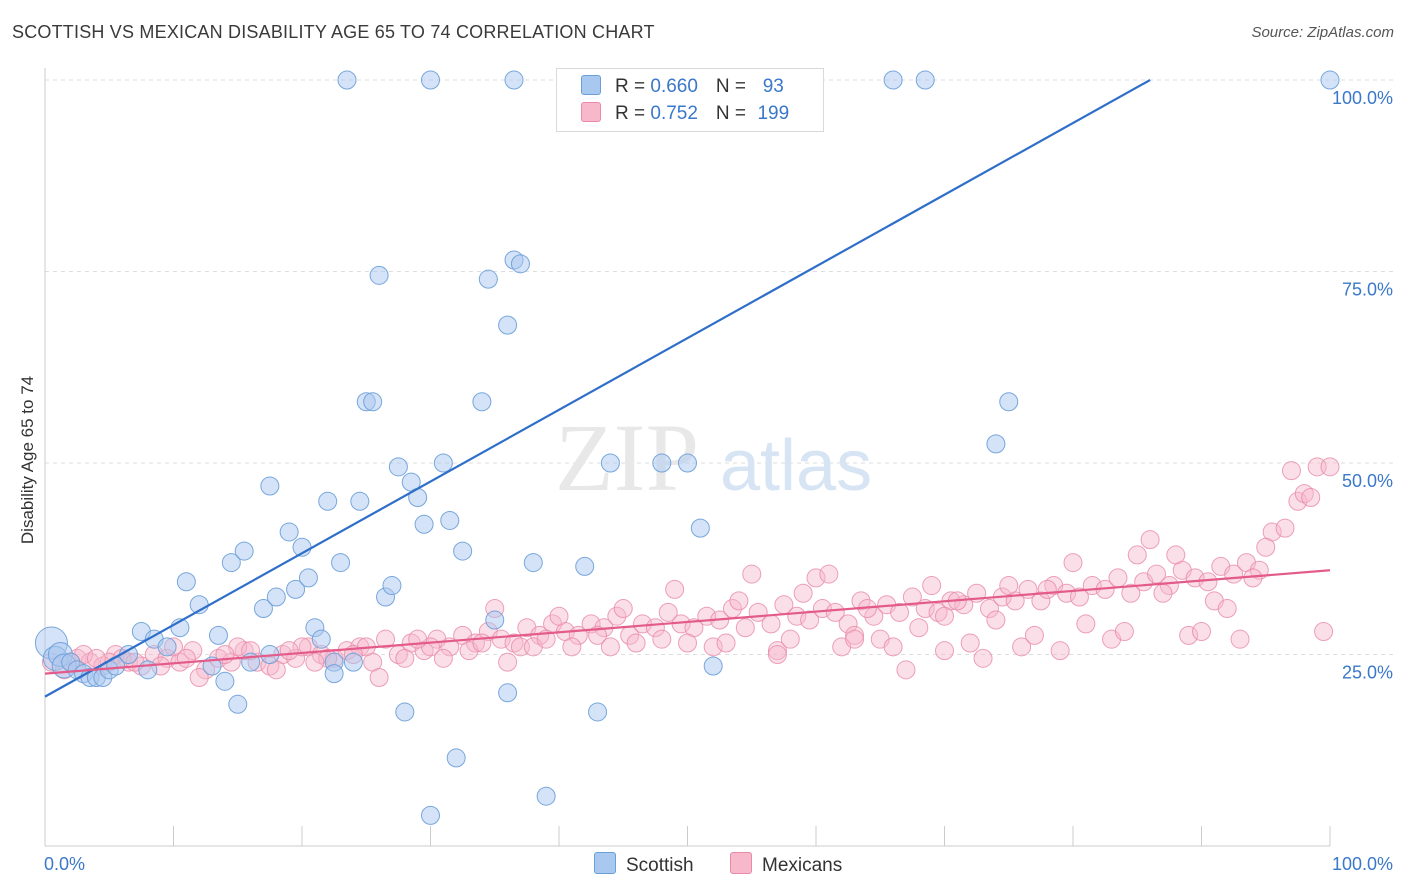  I want to click on y-tick-label: 50.0%, so click(1367, 481).